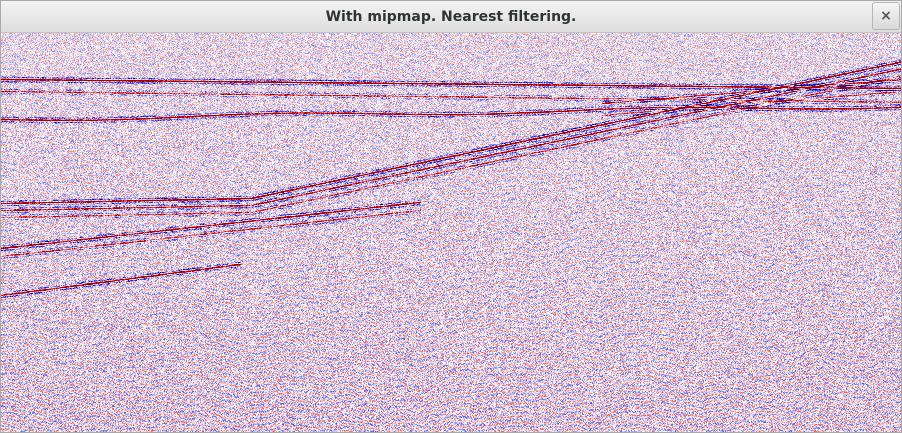 The image size is (902, 433). I want to click on window-title: With mipmap. Nearest filtering., so click(451, 17).